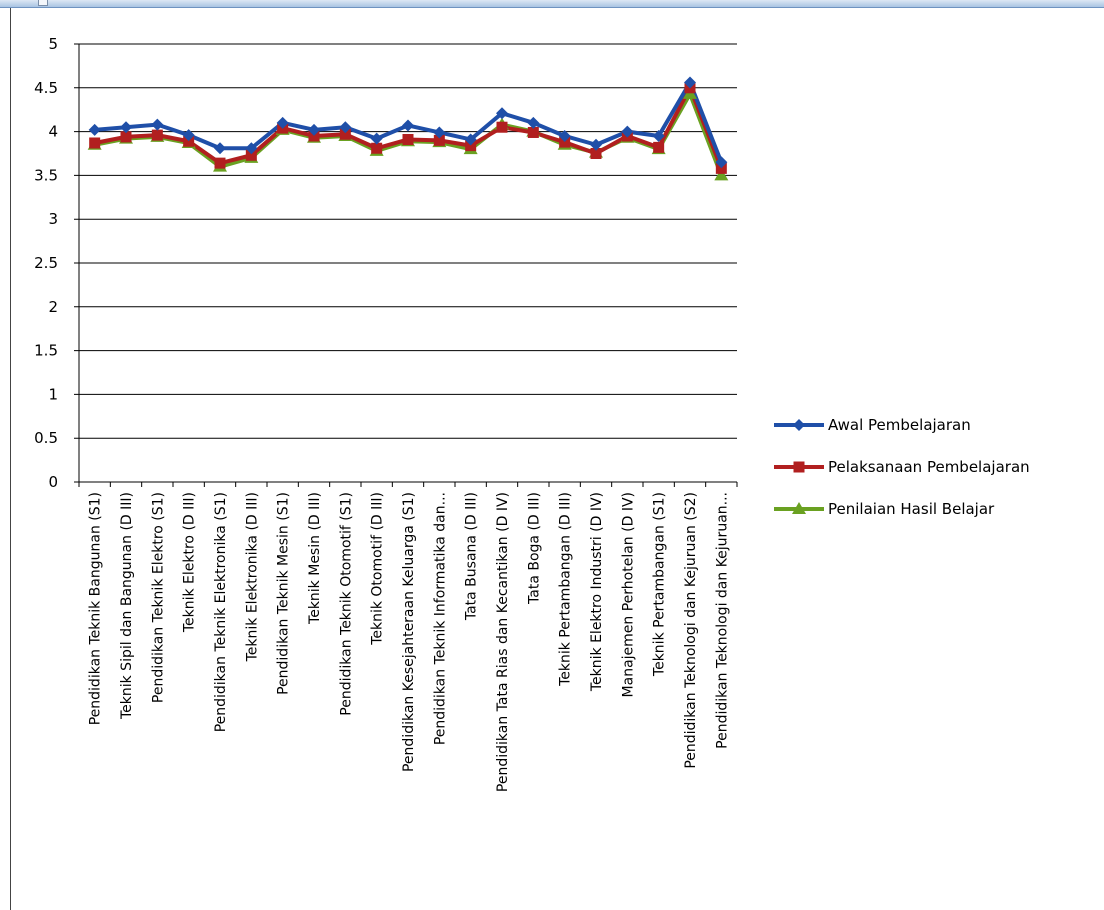 The height and width of the screenshot is (910, 1104). What do you see at coordinates (597, 592) in the screenshot?
I see `x-category-label: Teknik Elektro Industri (D IV)` at bounding box center [597, 592].